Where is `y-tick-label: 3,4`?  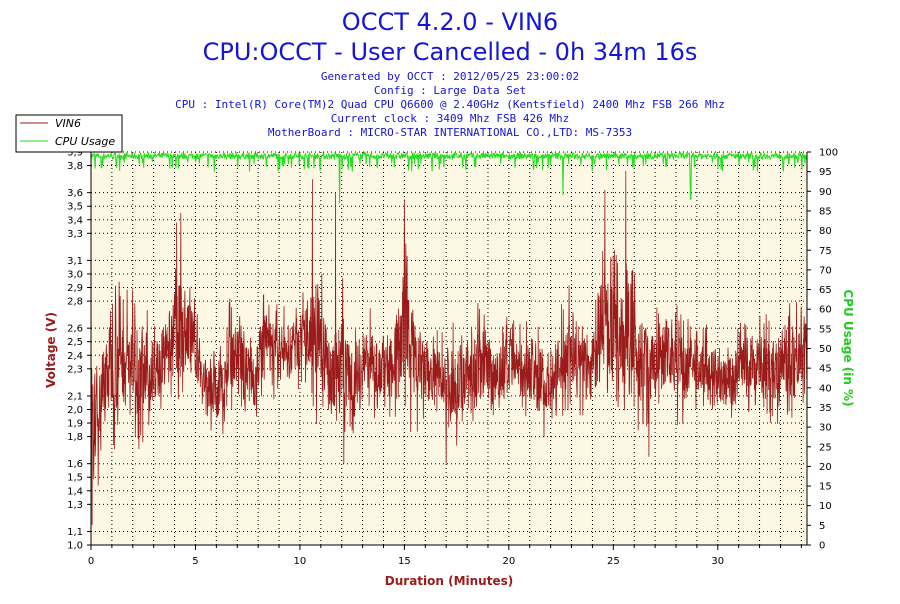 y-tick-label: 3,4 is located at coordinates (75, 220).